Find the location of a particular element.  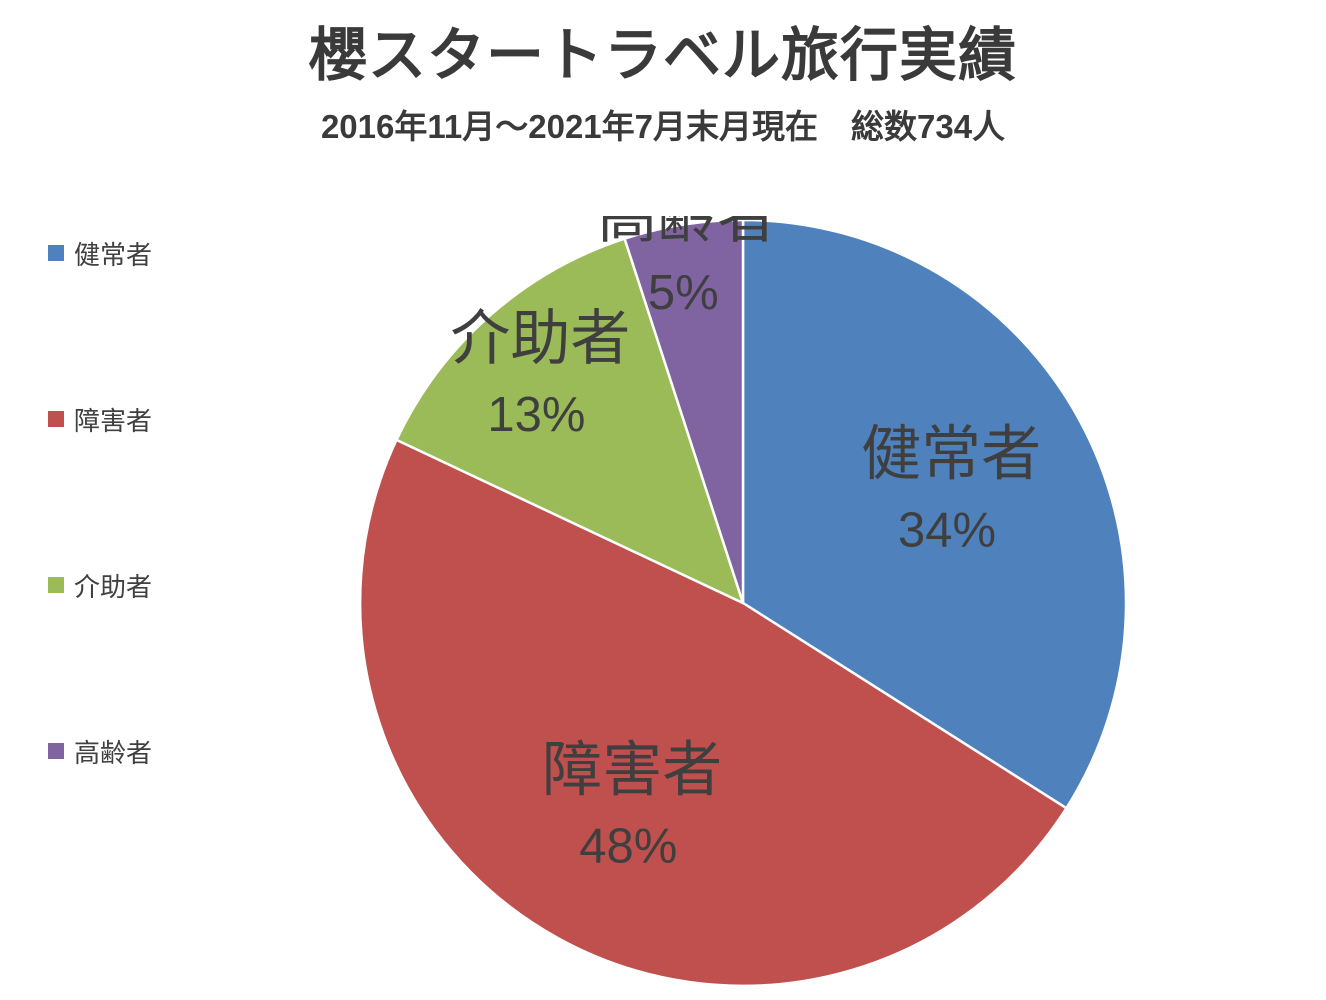

legend-label: 介助者 is located at coordinates (113, 586).